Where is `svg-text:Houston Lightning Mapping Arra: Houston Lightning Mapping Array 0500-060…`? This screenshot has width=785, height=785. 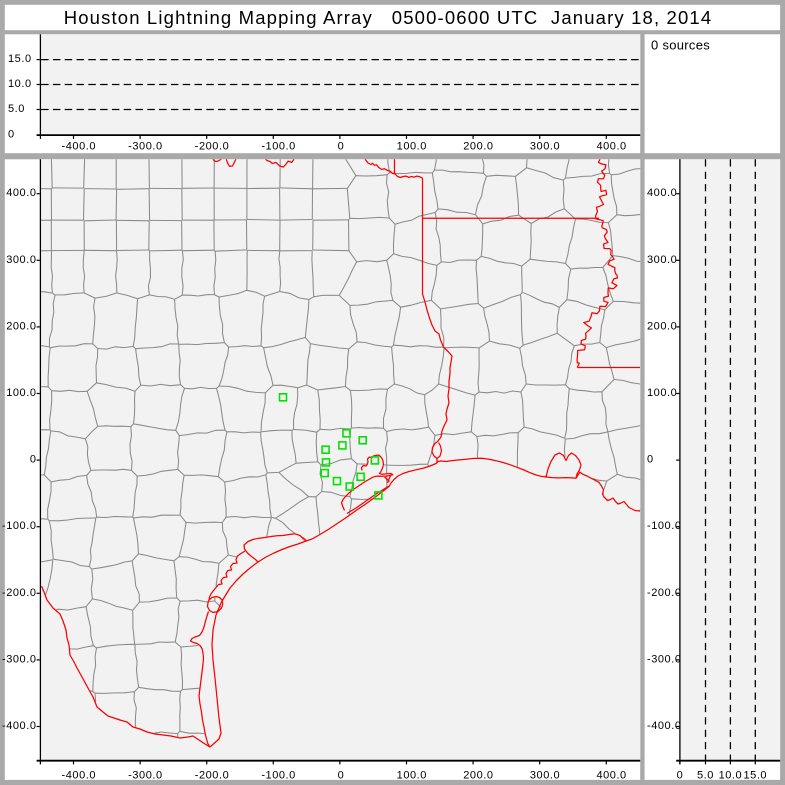 svg-text:Houston Lightning Mapping Arra: Houston Lightning Mapping Array 0500-060… is located at coordinates (388, 17).